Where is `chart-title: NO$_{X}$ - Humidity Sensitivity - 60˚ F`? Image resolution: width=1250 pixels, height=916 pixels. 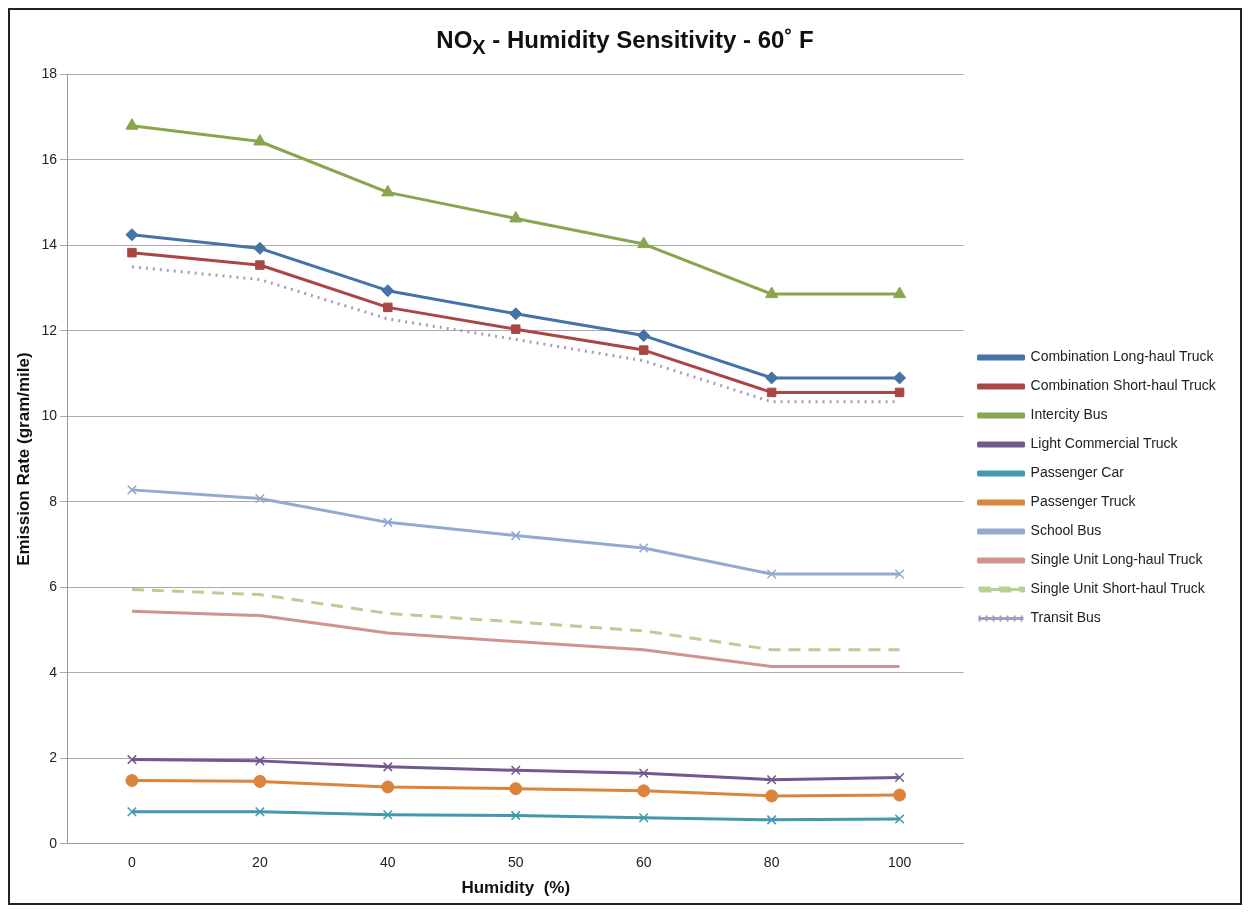 chart-title: NO$_{X}$ - Humidity Sensitivity - 60˚ F is located at coordinates (625, 42).